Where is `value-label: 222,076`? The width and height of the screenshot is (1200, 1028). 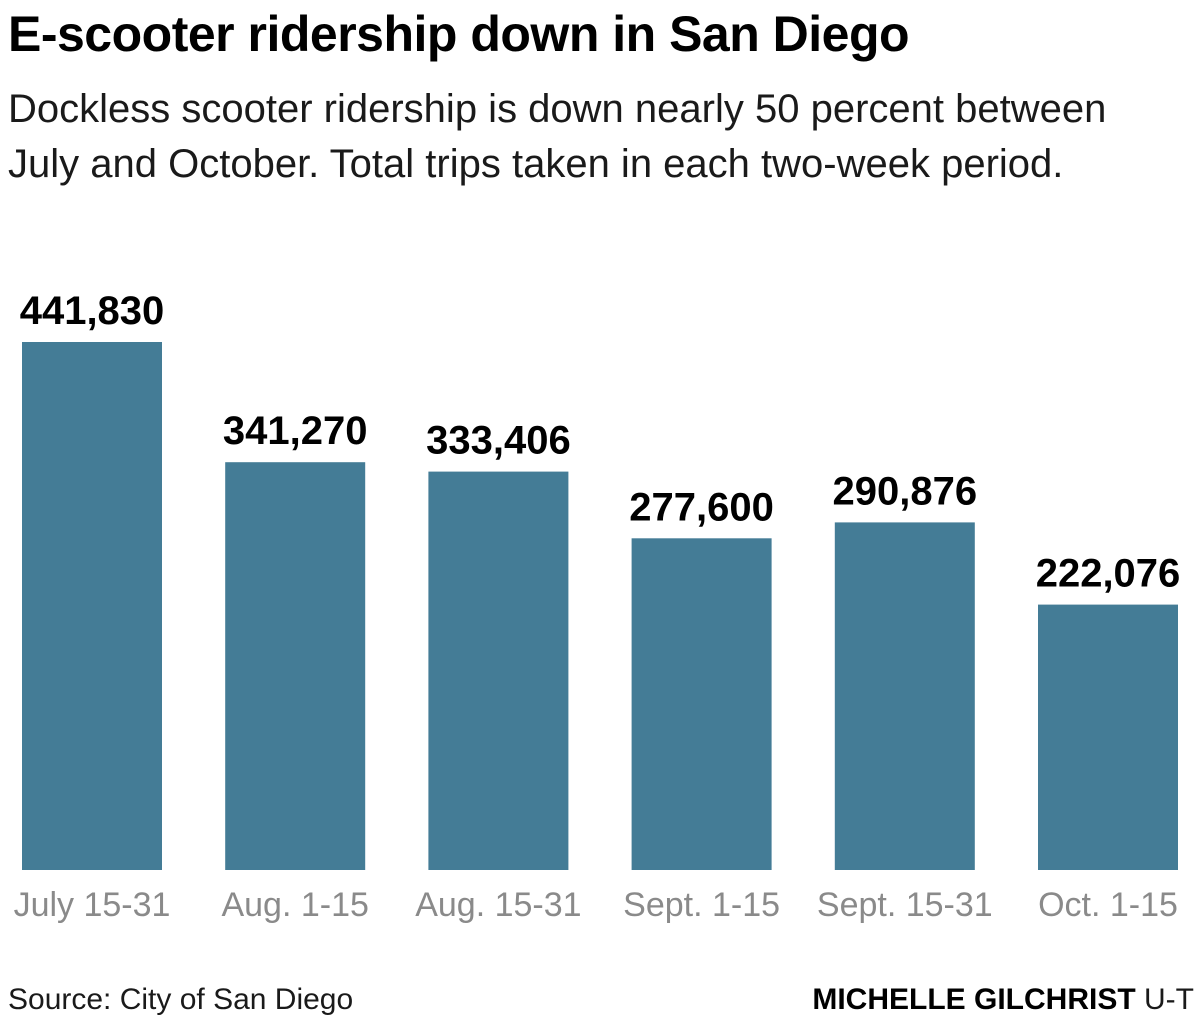 value-label: 222,076 is located at coordinates (1108, 574).